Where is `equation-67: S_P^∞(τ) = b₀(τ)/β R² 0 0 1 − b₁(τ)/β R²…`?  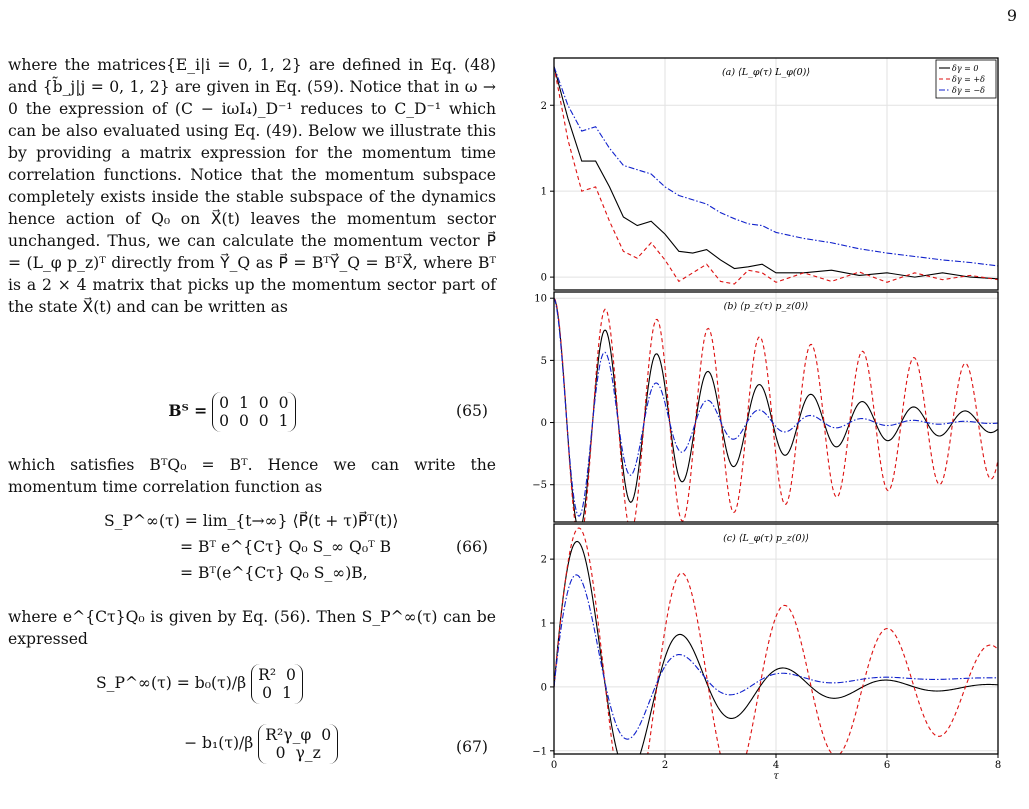 equation-67: S_P^∞(τ) = b₀(τ)/β R² 0 0 1 − b₁(τ)/β R²… is located at coordinates (252, 730).